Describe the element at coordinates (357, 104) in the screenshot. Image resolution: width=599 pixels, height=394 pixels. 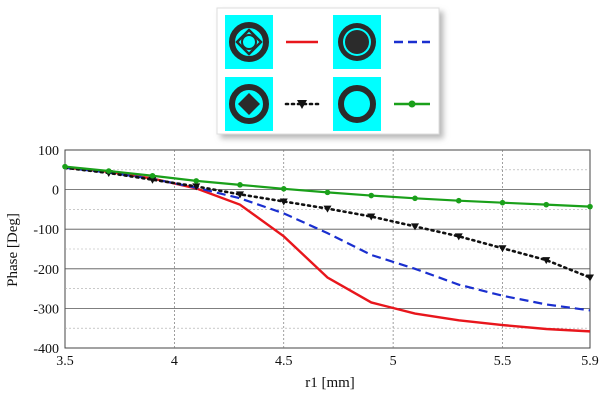
I see `open-ring-icon` at that location.